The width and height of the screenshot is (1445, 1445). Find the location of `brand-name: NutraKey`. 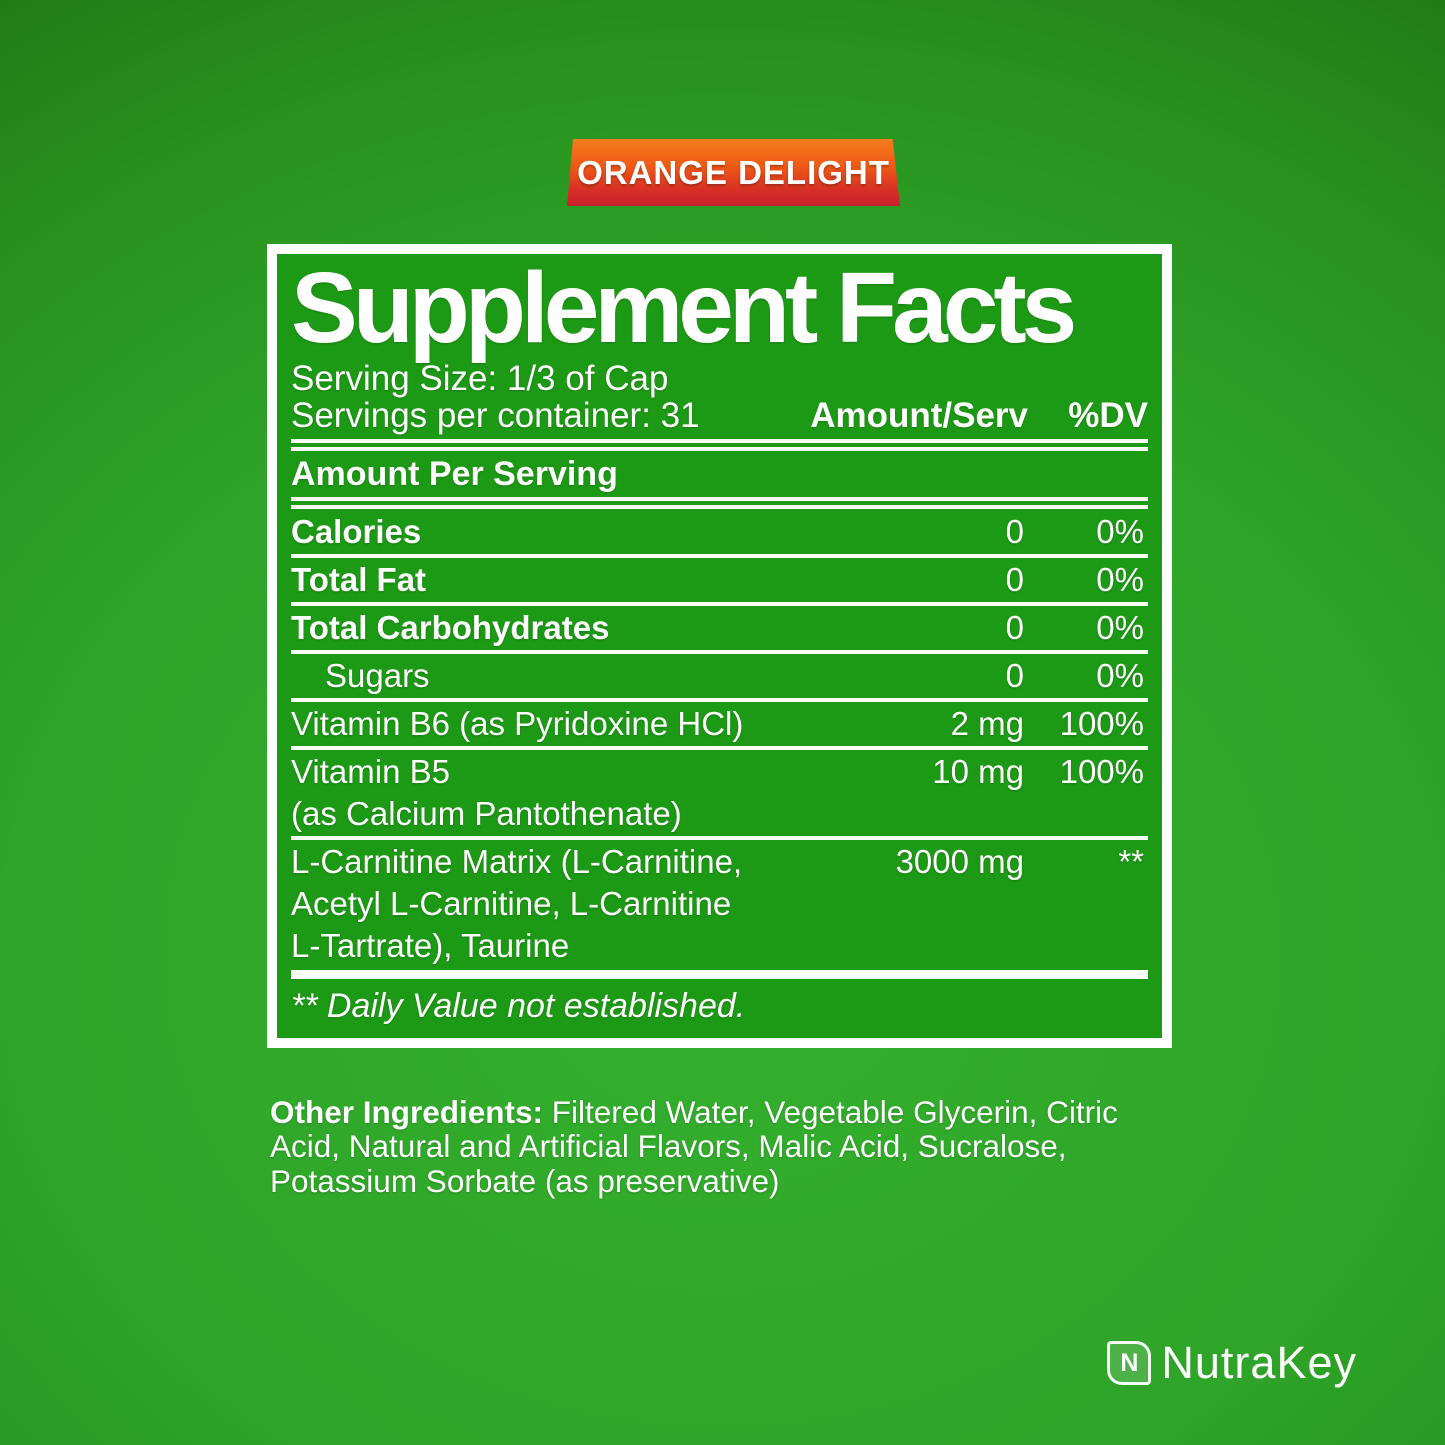

brand-name: NutraKey is located at coordinates (1259, 1362).